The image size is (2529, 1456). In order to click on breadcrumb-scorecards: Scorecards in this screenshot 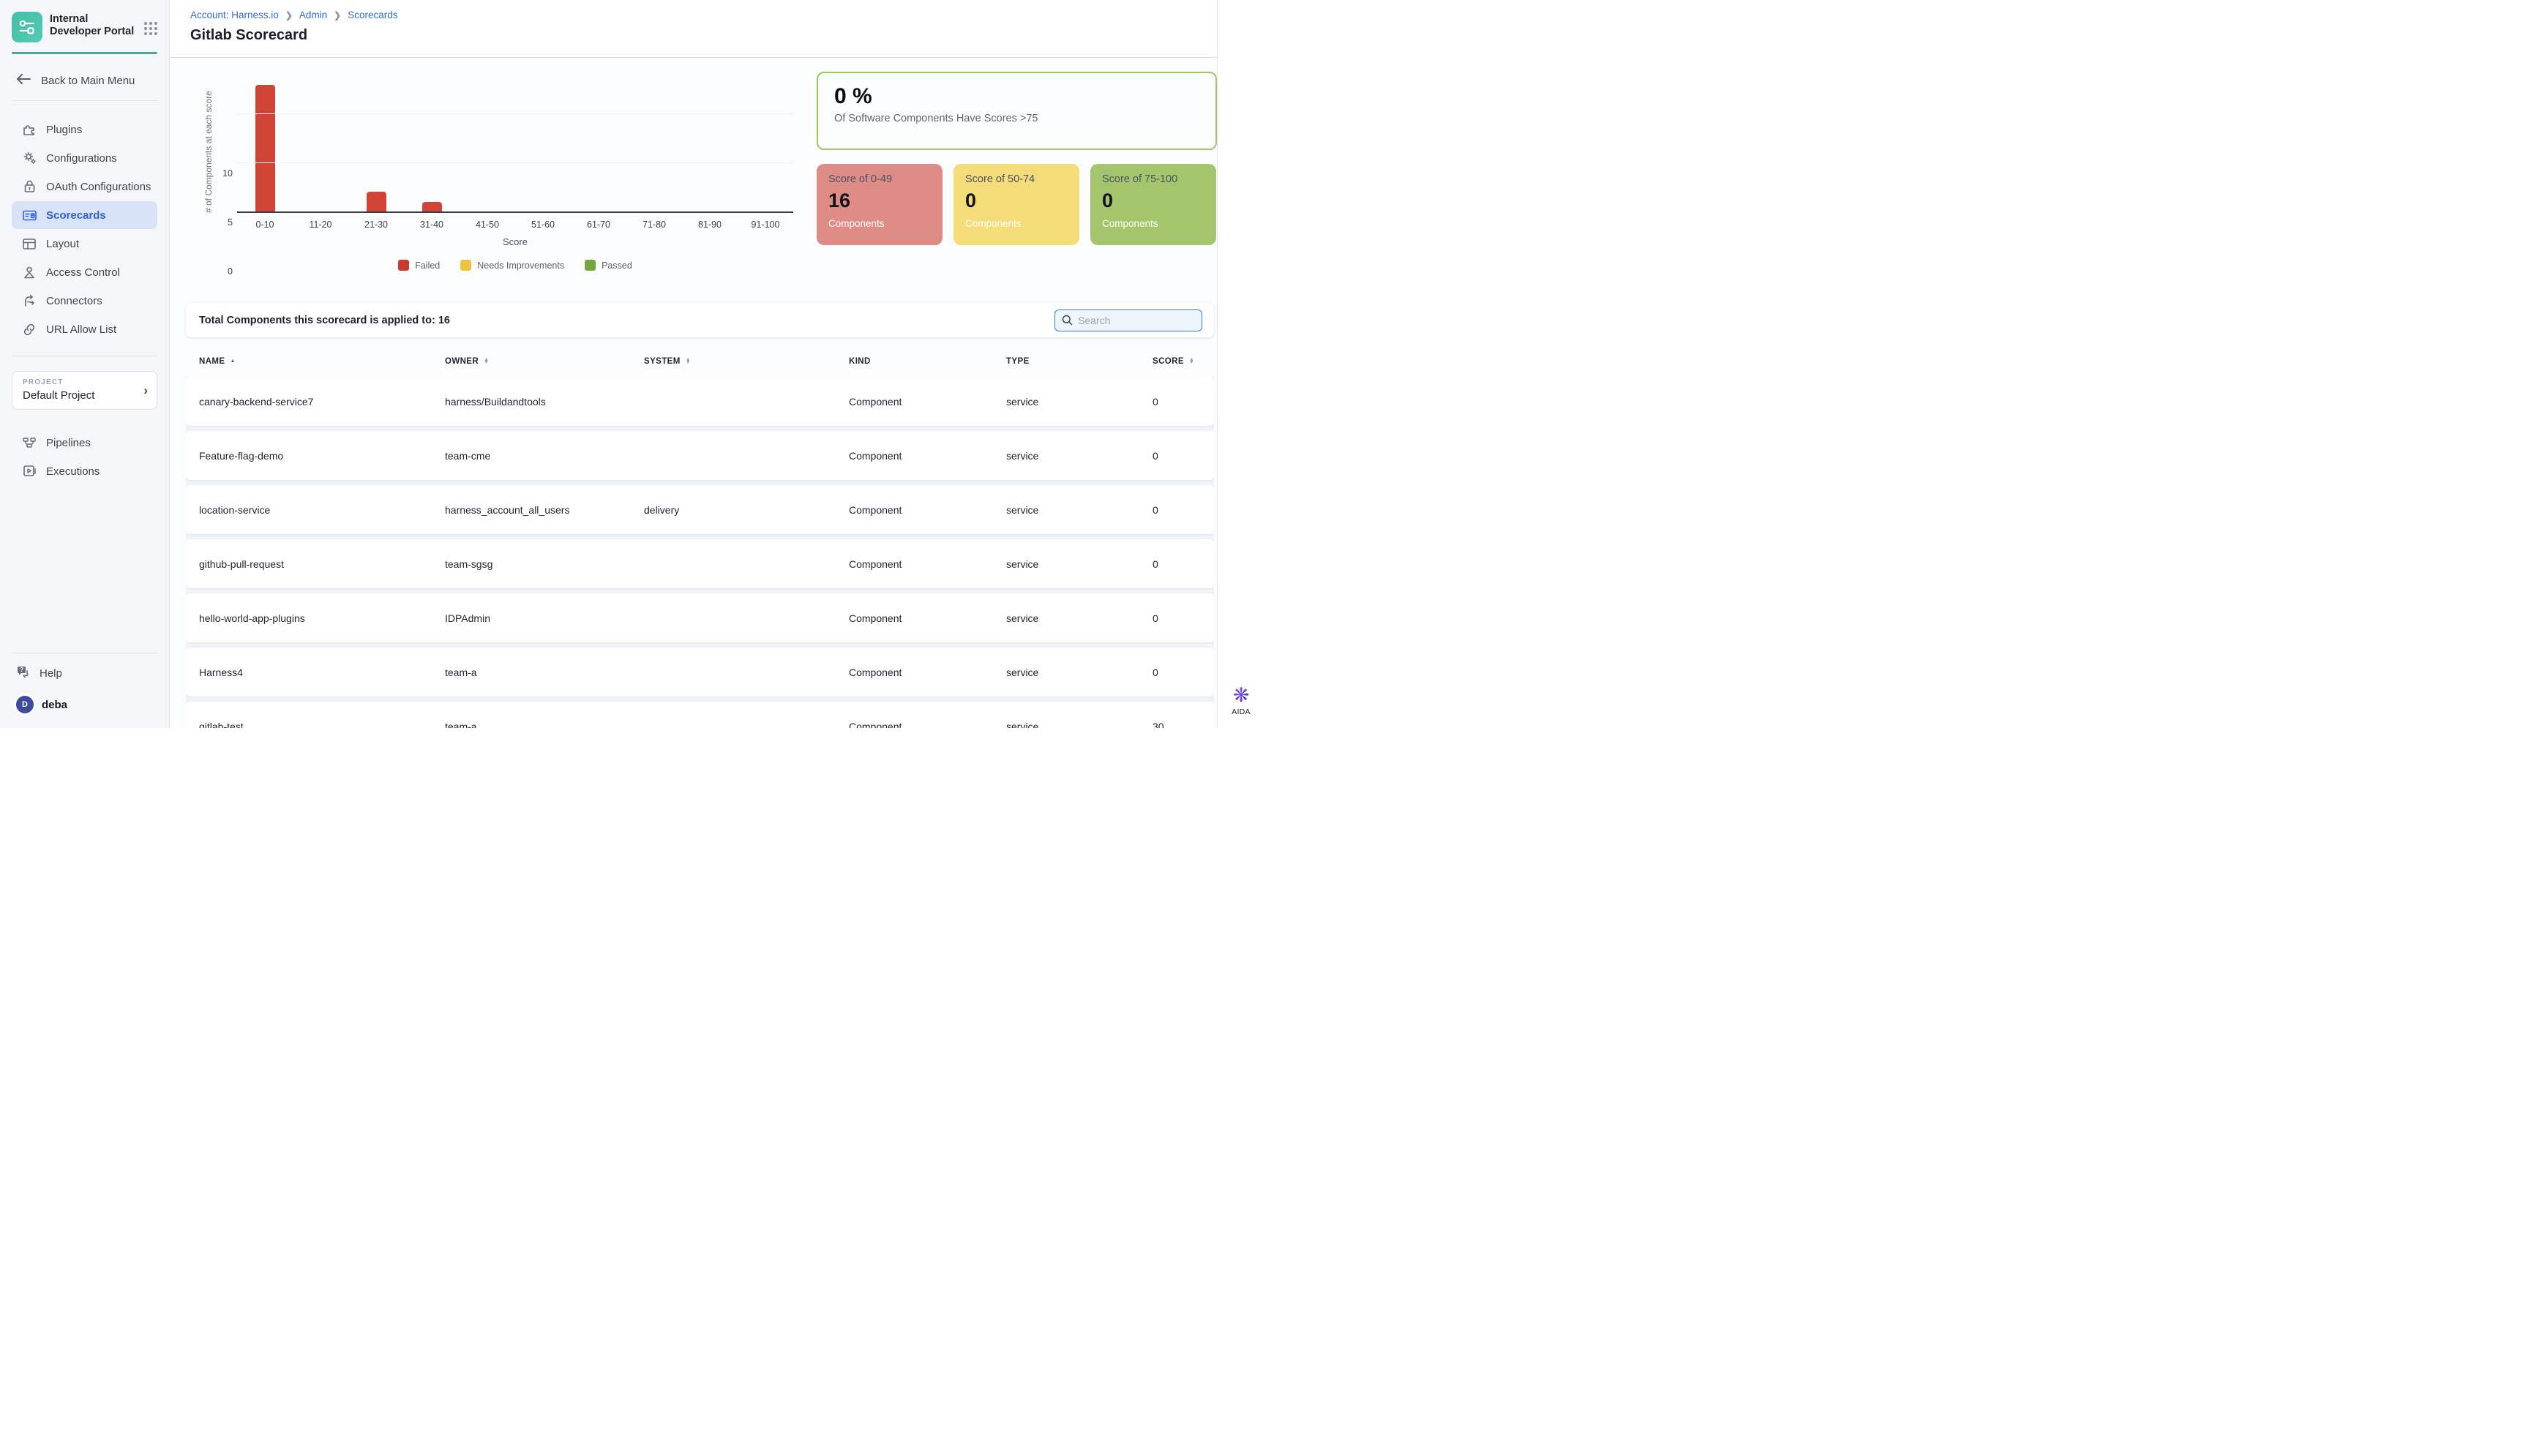, I will do `click(373, 15)`.